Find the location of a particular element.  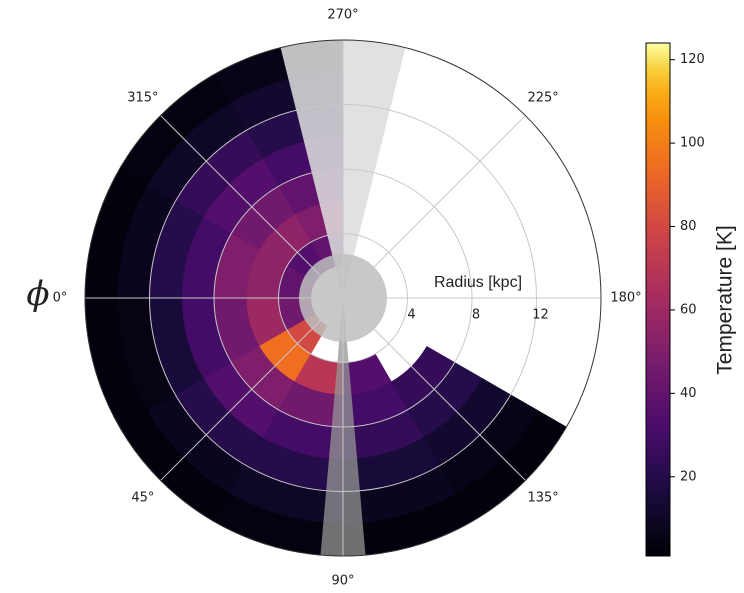

colorbar is located at coordinates (658, 299).